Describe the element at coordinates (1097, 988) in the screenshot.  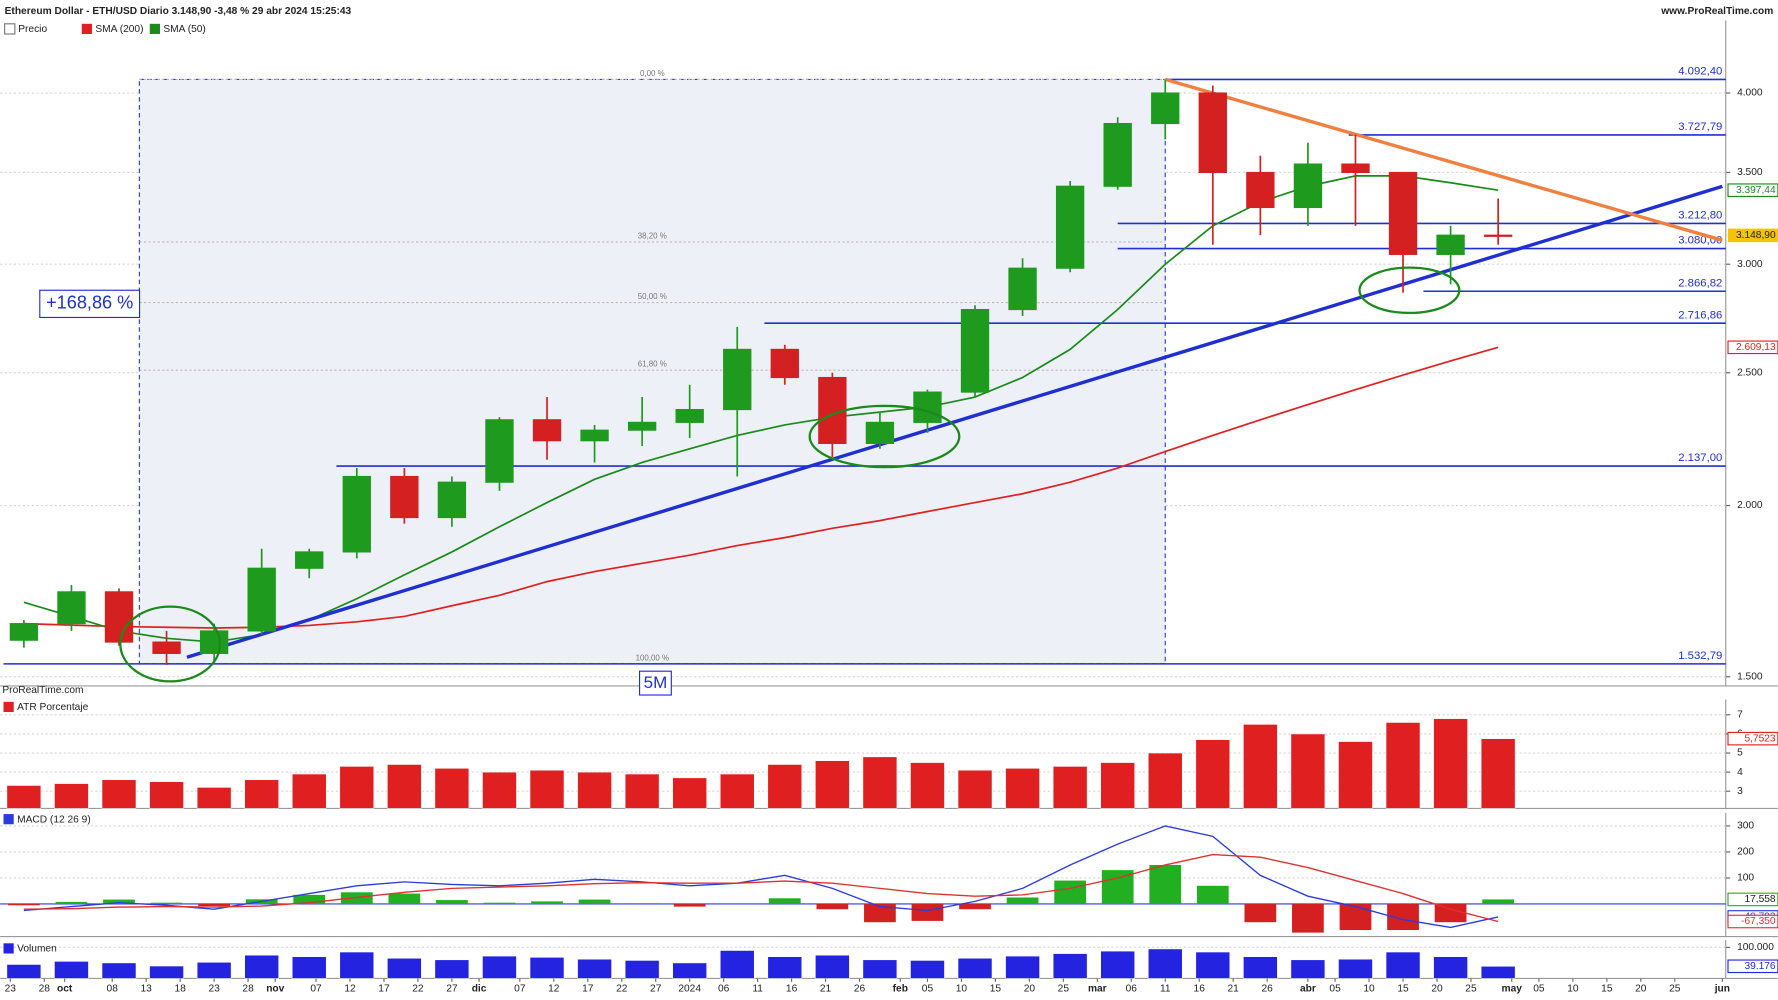
I see `x-tick-label: mar` at that location.